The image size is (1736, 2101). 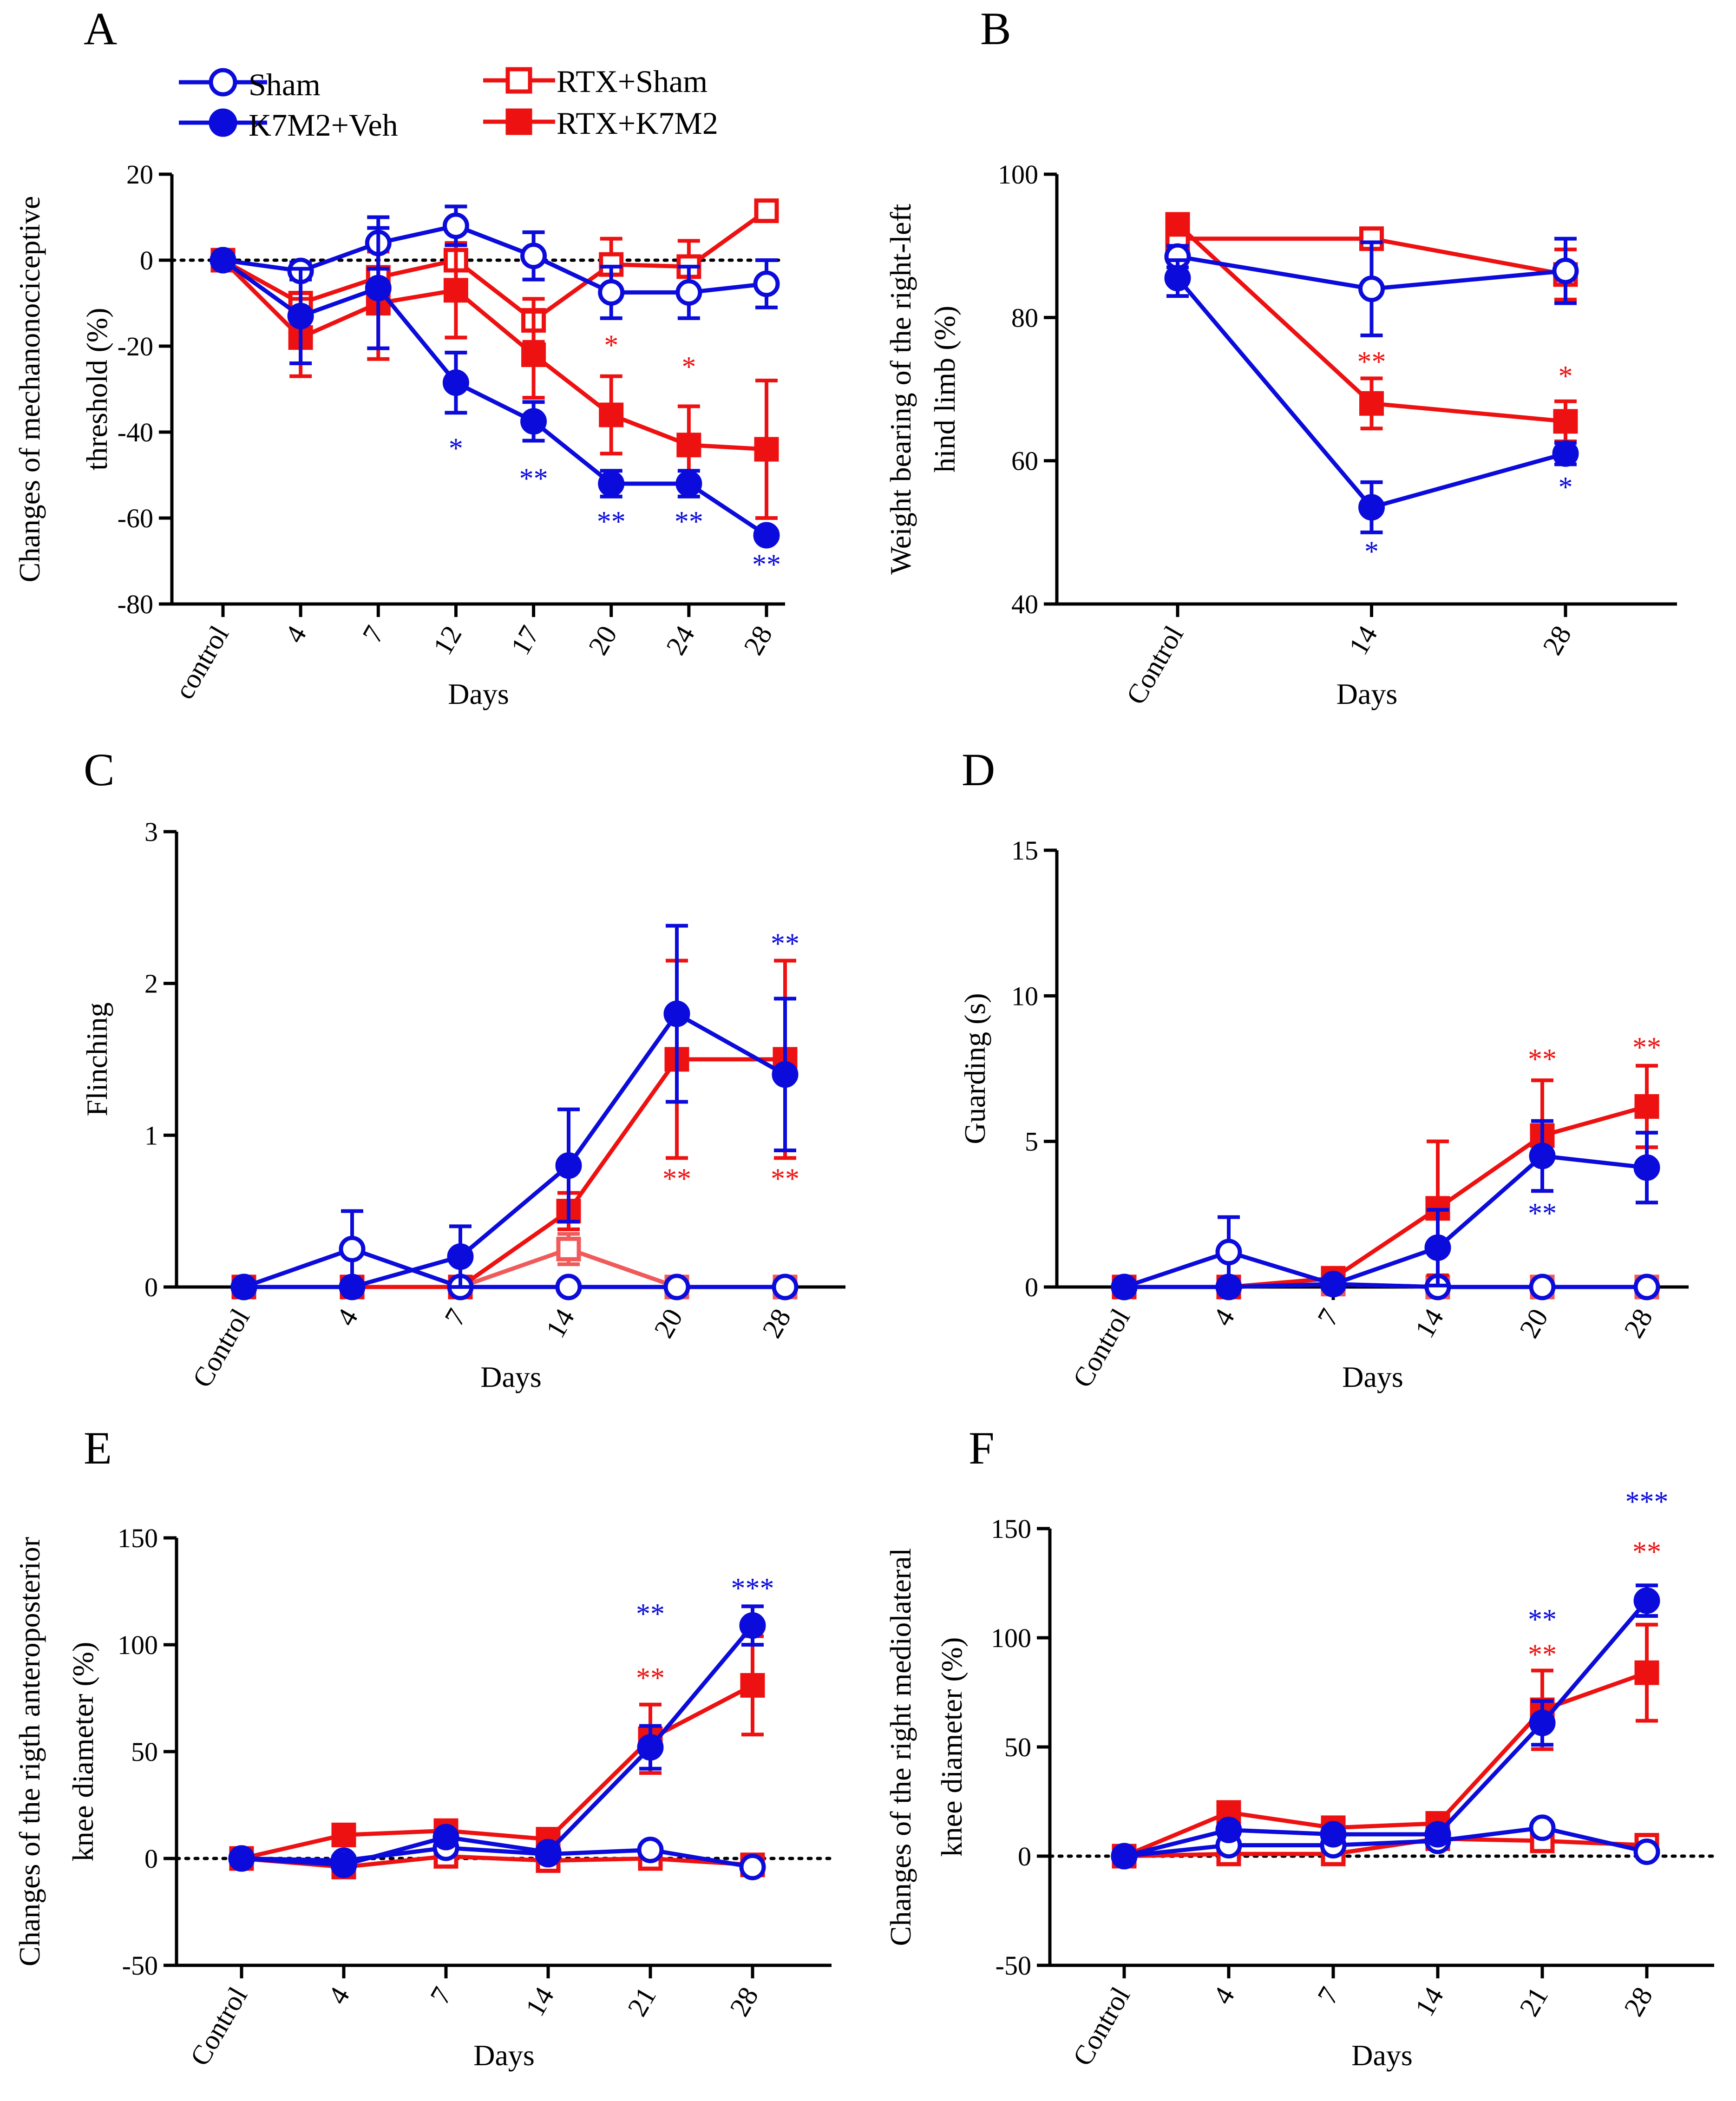 I want to click on legend-label-sham: Sham, so click(x=285, y=84).